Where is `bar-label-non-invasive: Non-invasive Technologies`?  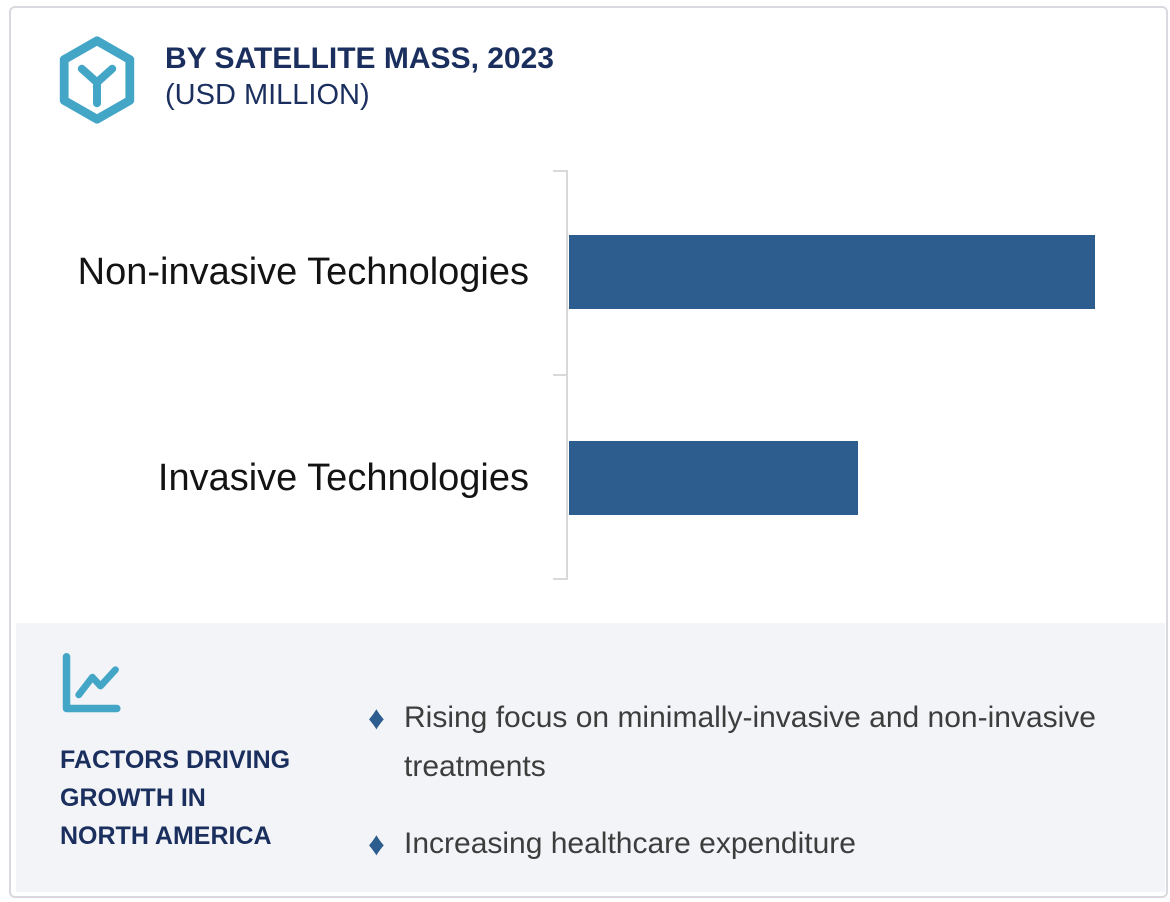
bar-label-non-invasive: Non-invasive Technologies is located at coordinates (303, 272).